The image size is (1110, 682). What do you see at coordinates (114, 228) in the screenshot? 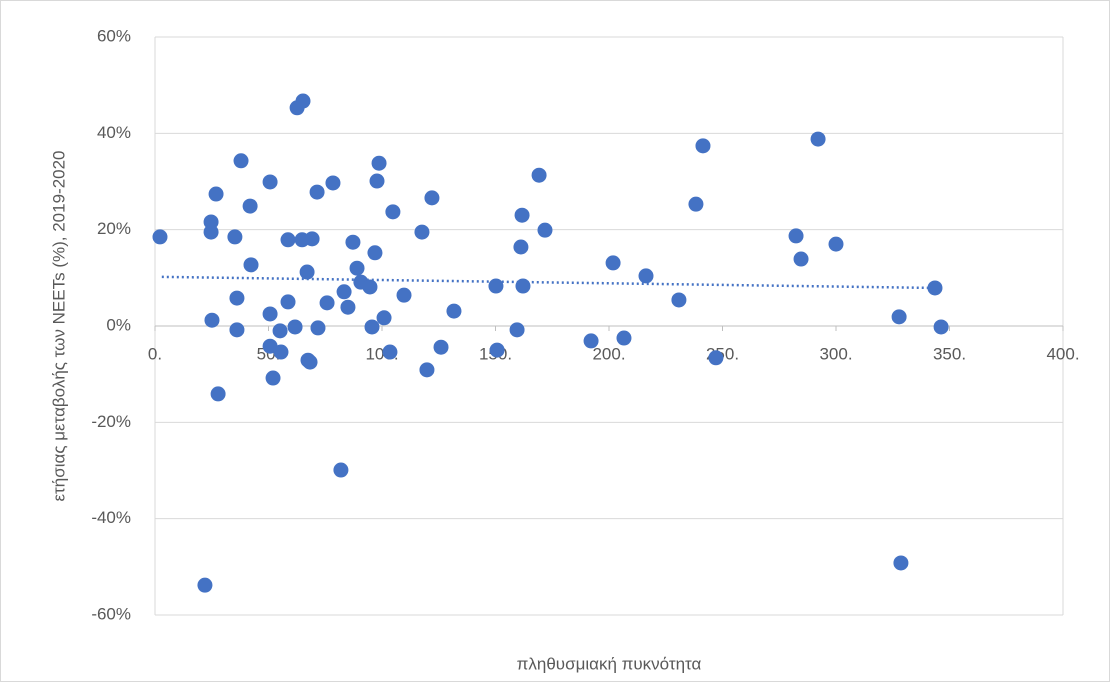
I see `y-tick-label: 20%` at bounding box center [114, 228].